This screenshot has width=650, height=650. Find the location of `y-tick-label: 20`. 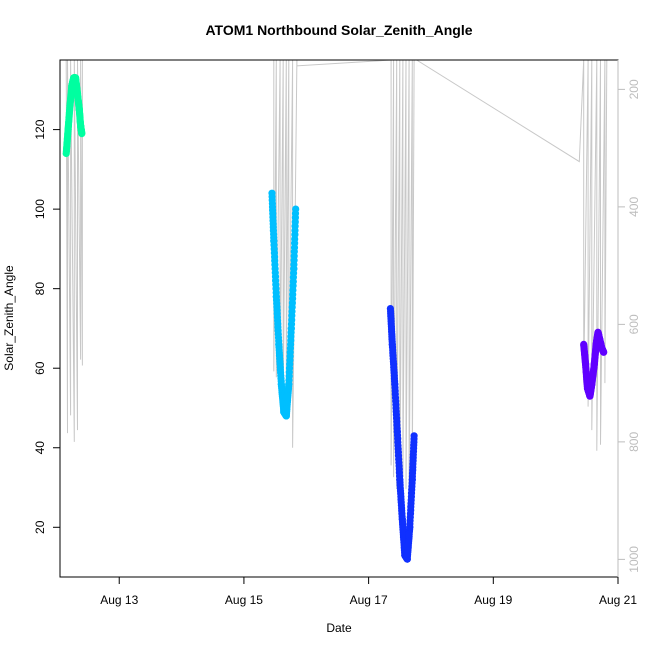

y-tick-label: 20 is located at coordinates (40, 527).